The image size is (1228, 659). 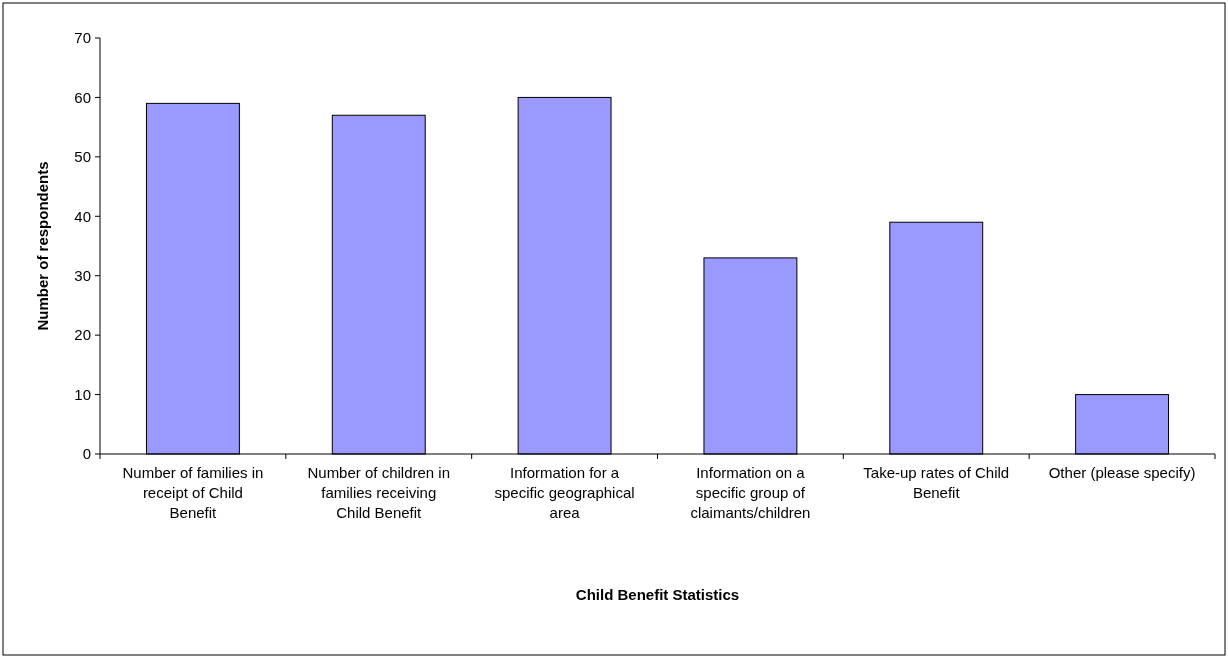 What do you see at coordinates (82, 394) in the screenshot?
I see `y-tick-label: 10` at bounding box center [82, 394].